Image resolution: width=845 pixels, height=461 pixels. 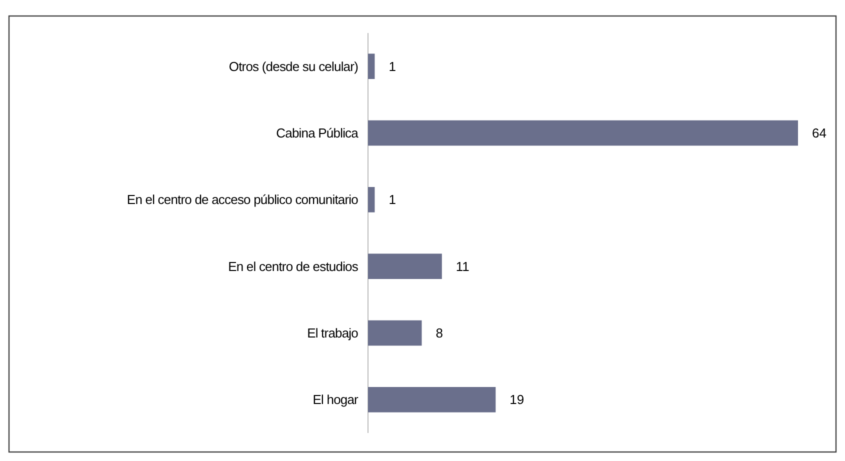 I want to click on data-label: 64, so click(x=819, y=133).